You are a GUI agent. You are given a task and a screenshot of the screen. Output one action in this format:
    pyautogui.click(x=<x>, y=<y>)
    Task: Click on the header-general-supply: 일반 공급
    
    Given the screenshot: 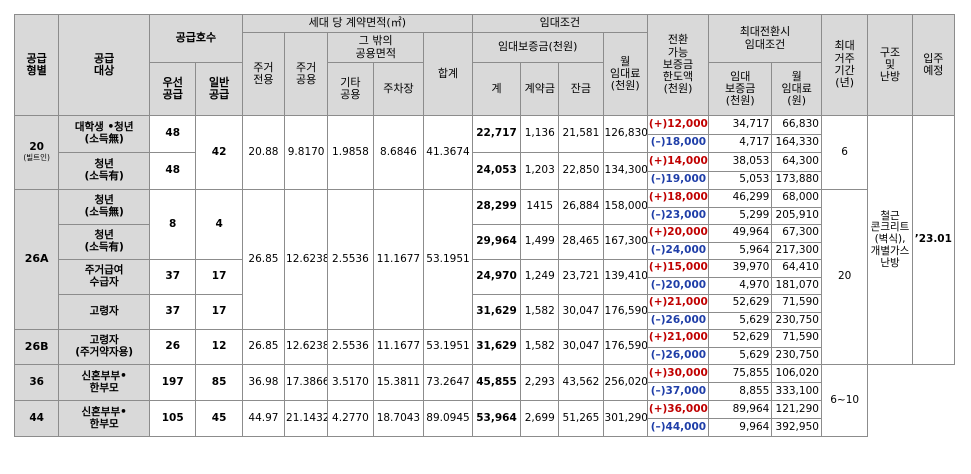 What is the action you would take?
    pyautogui.click(x=219, y=89)
    